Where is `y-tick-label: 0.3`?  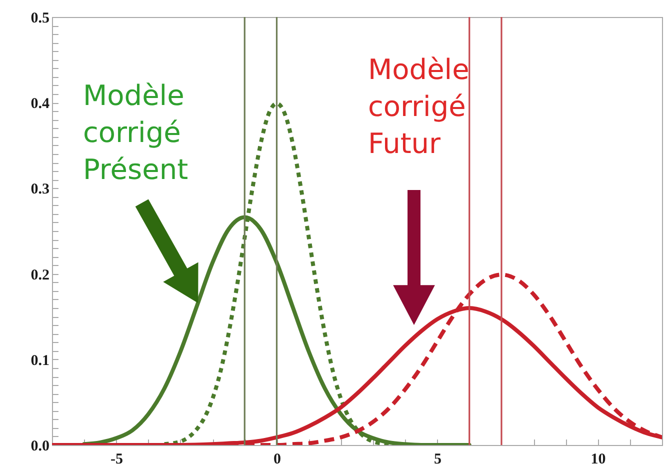 y-tick-label: 0.3 is located at coordinates (40, 190).